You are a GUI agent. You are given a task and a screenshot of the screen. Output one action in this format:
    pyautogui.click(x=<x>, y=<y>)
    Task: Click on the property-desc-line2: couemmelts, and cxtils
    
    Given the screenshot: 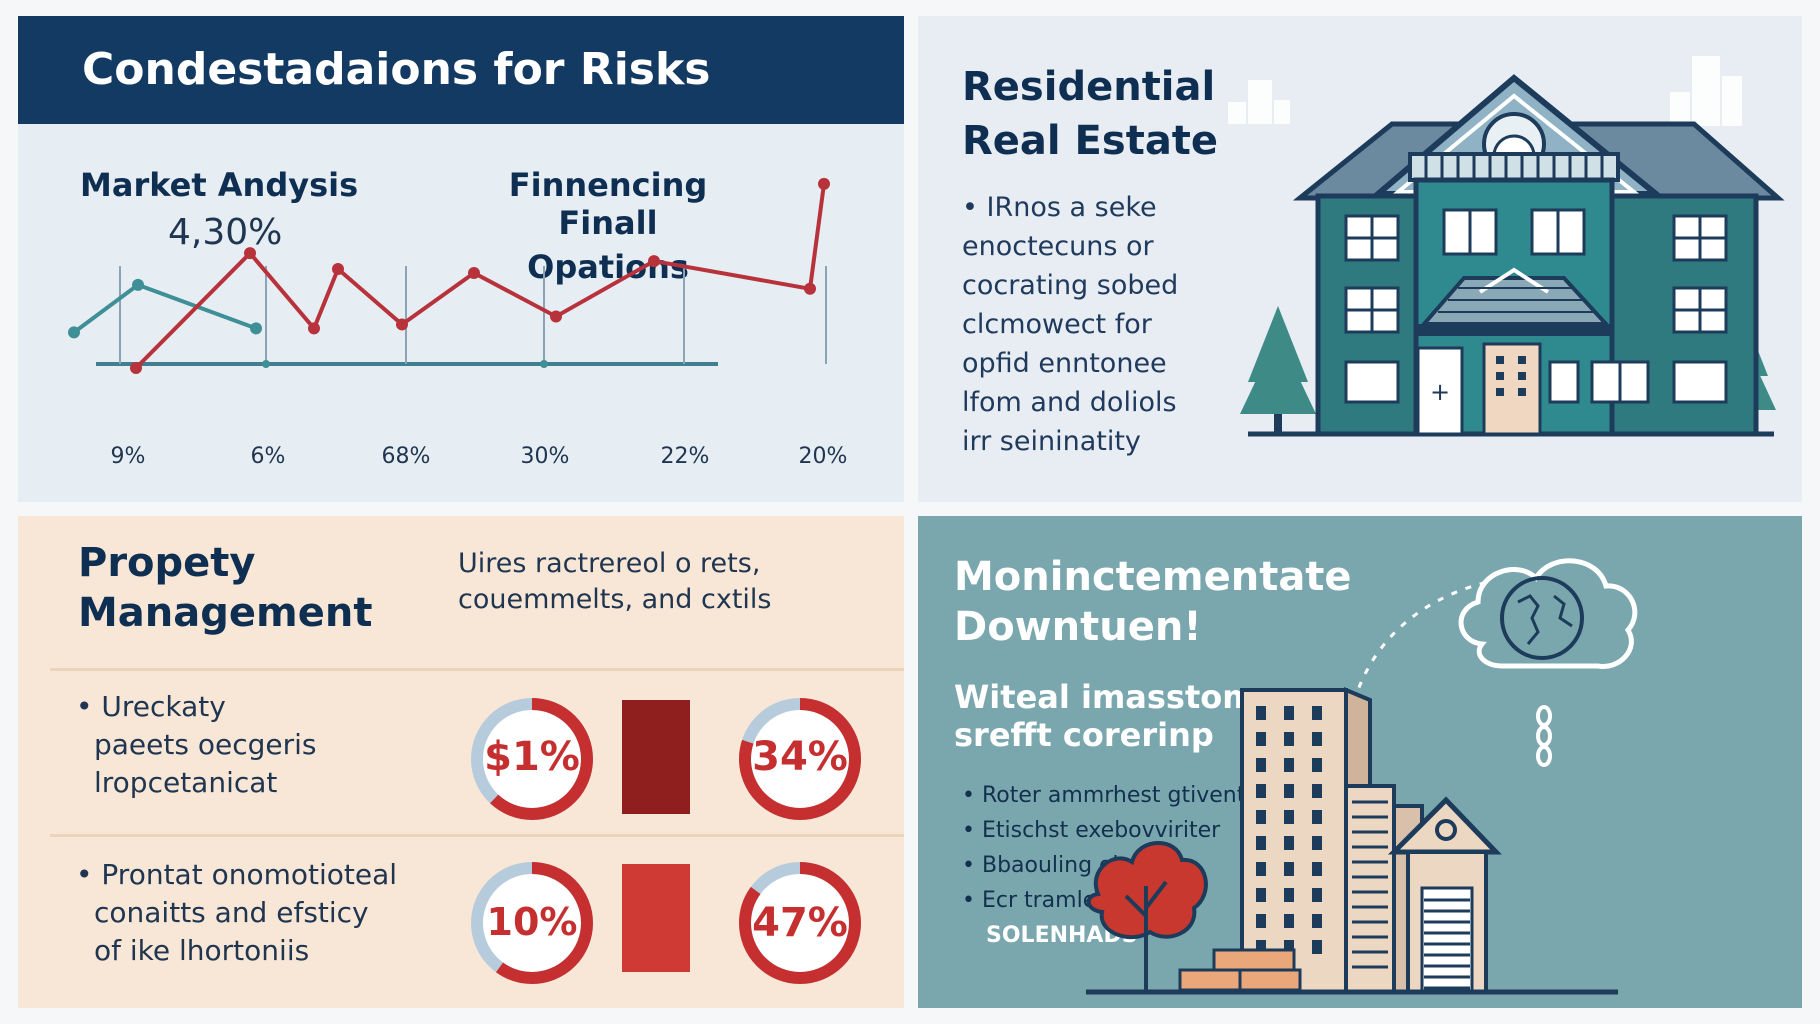 What is the action you would take?
    pyautogui.click(x=615, y=599)
    